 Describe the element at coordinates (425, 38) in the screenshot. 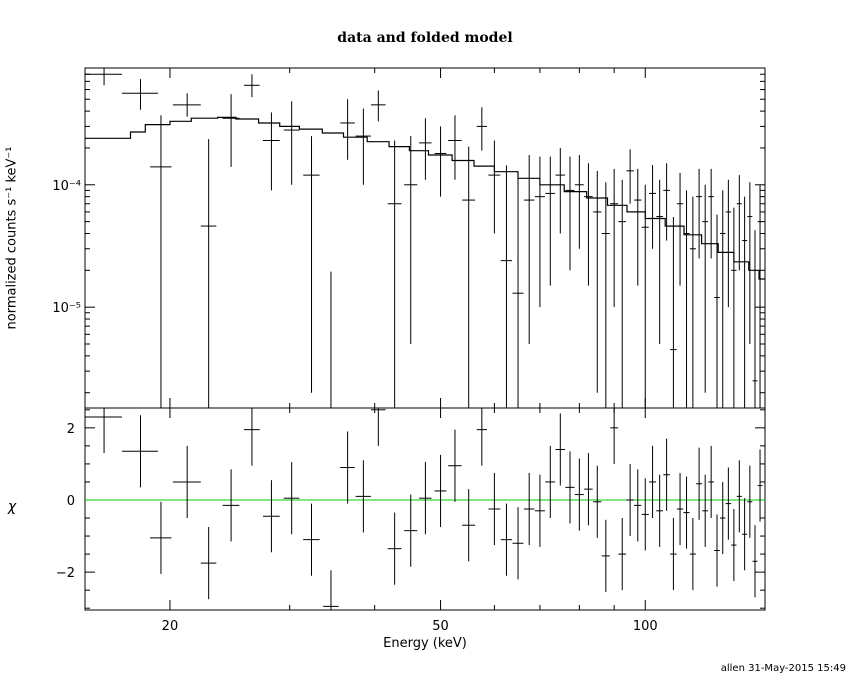

I see `chart-title: data and folded model` at that location.